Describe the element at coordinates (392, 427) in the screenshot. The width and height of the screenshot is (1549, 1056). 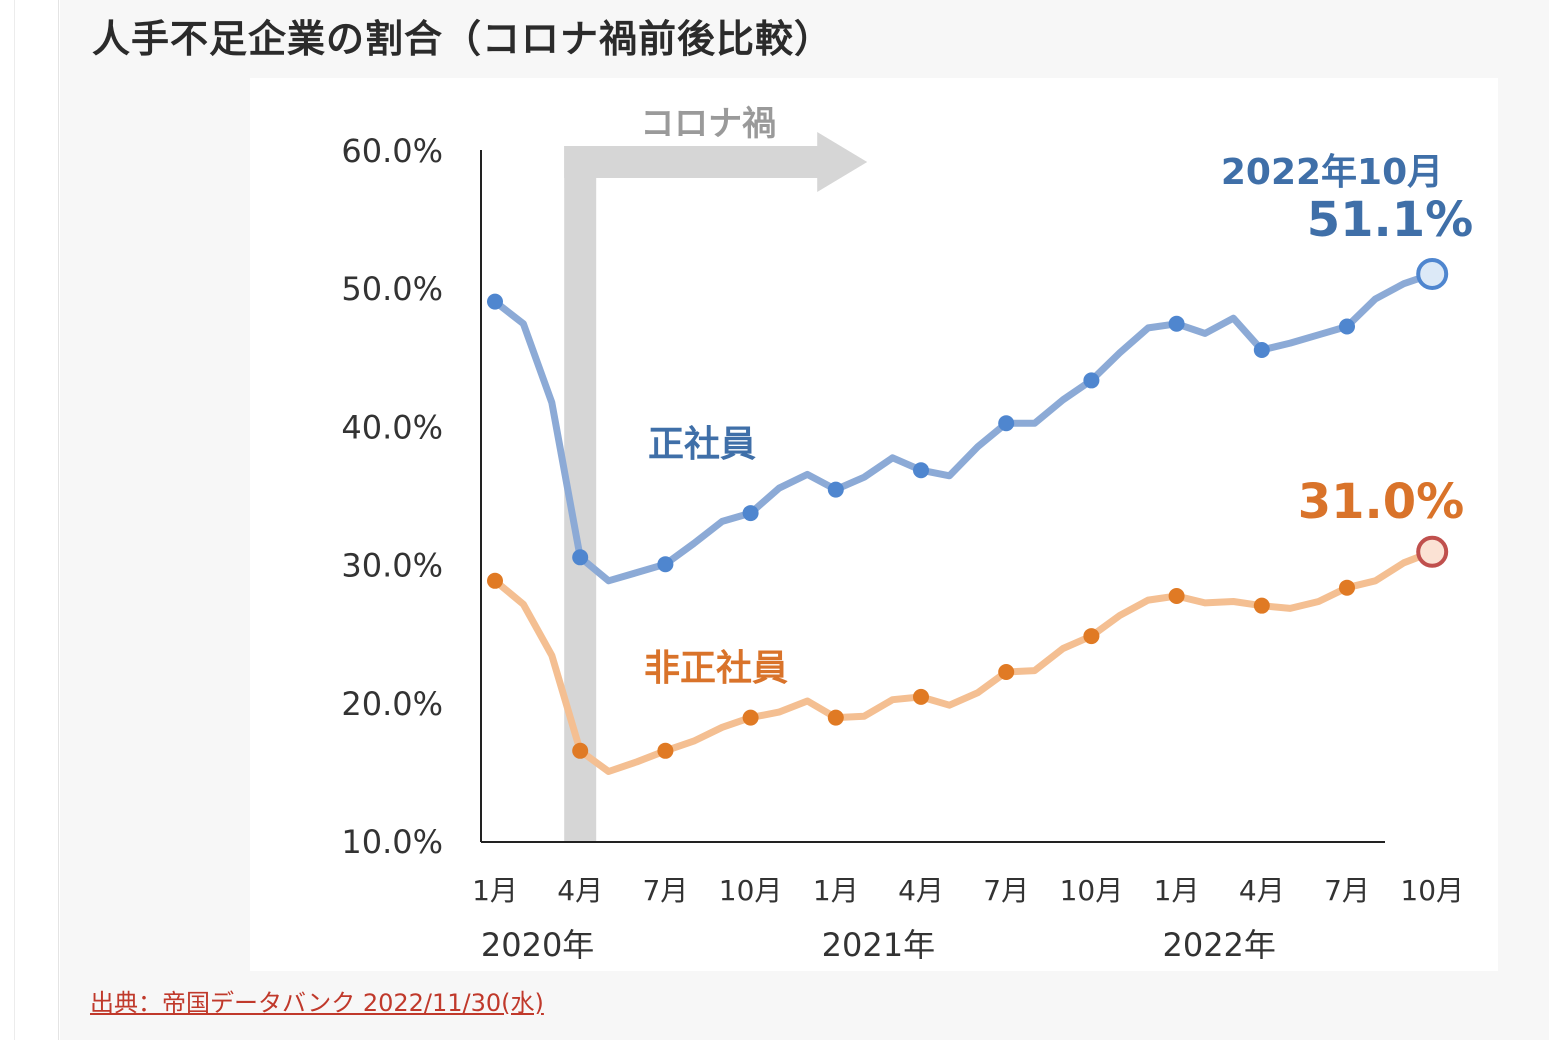
I see `y-tick-label: 40.0%` at that location.